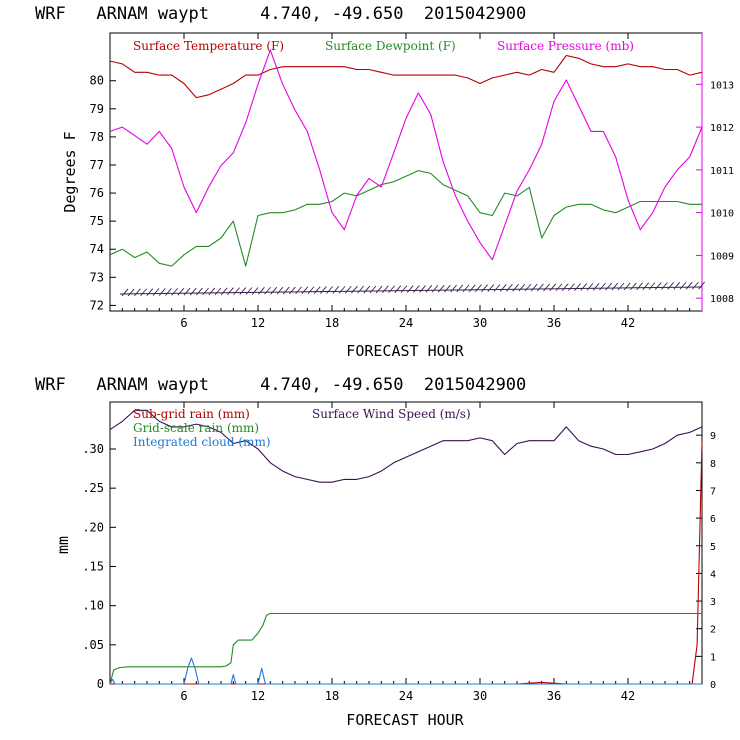  I want to click on wind-barbs, so click(412, 289).